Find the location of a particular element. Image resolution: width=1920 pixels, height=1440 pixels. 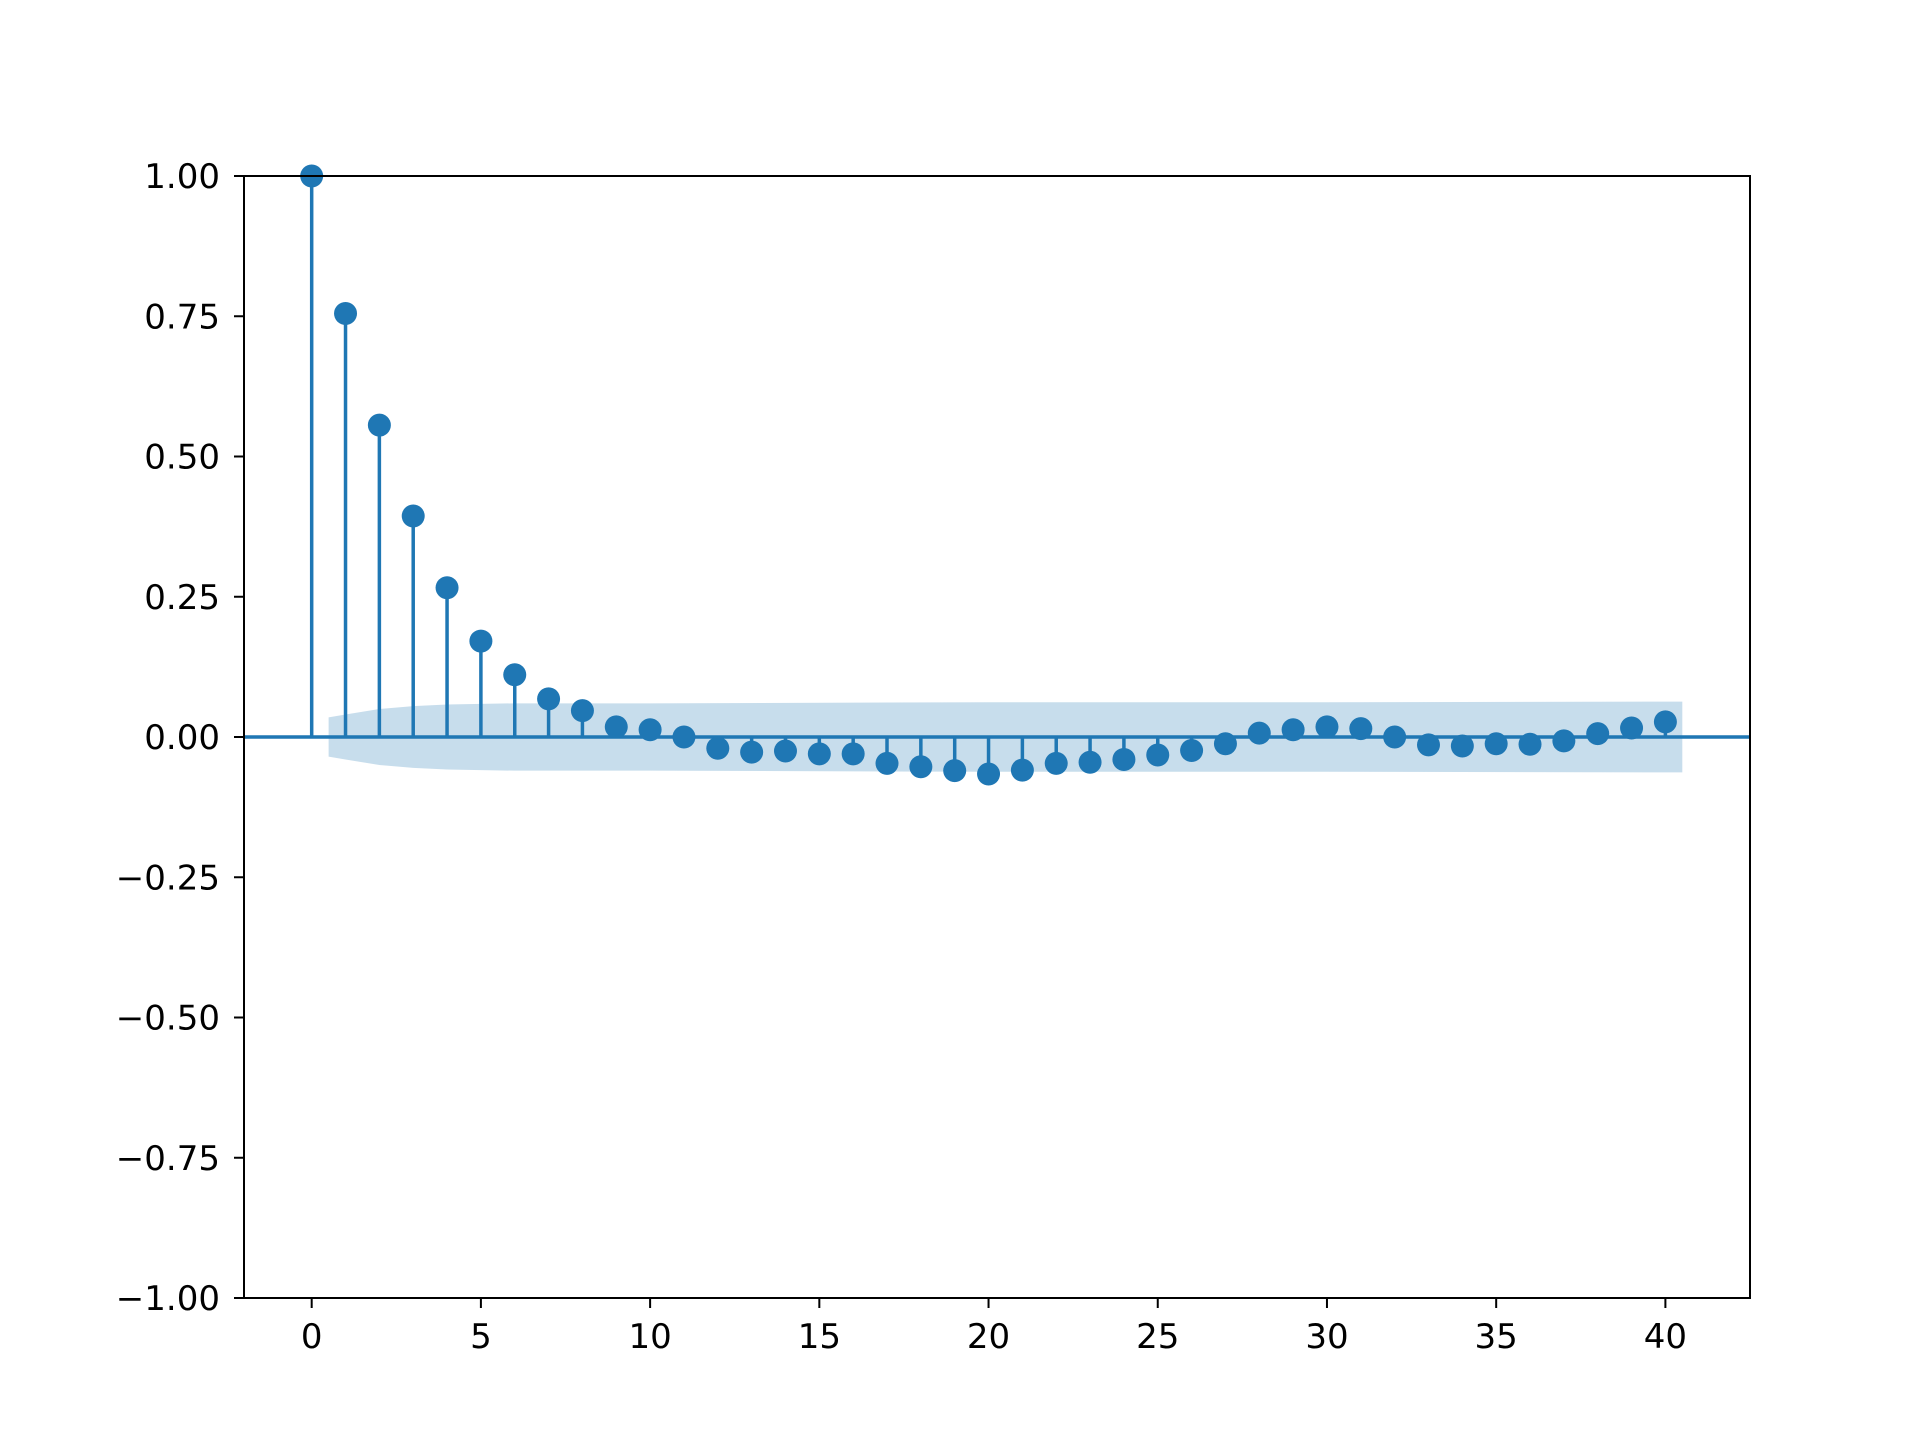

x-tick-label-30: 30 is located at coordinates (1326, 1337).